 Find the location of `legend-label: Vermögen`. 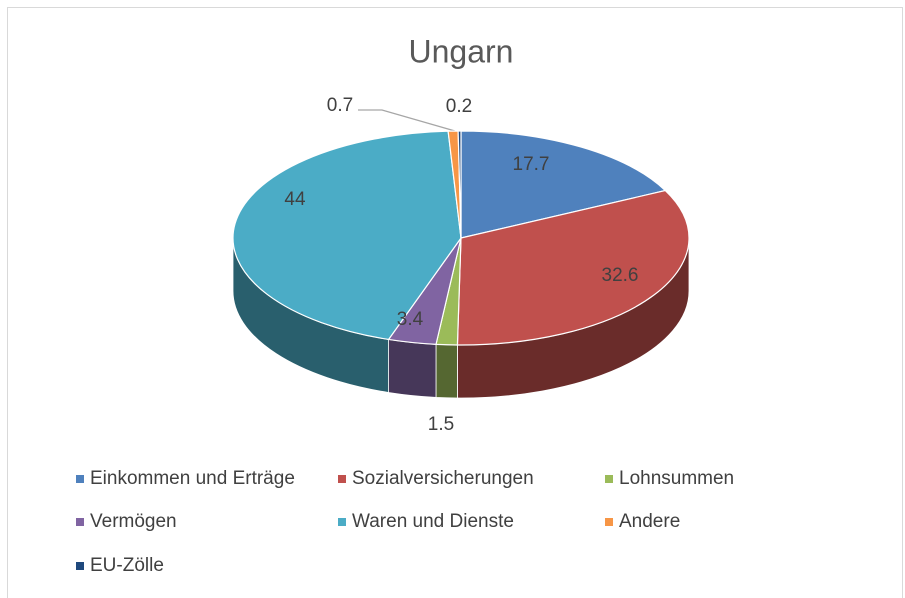

legend-label: Vermögen is located at coordinates (133, 521).